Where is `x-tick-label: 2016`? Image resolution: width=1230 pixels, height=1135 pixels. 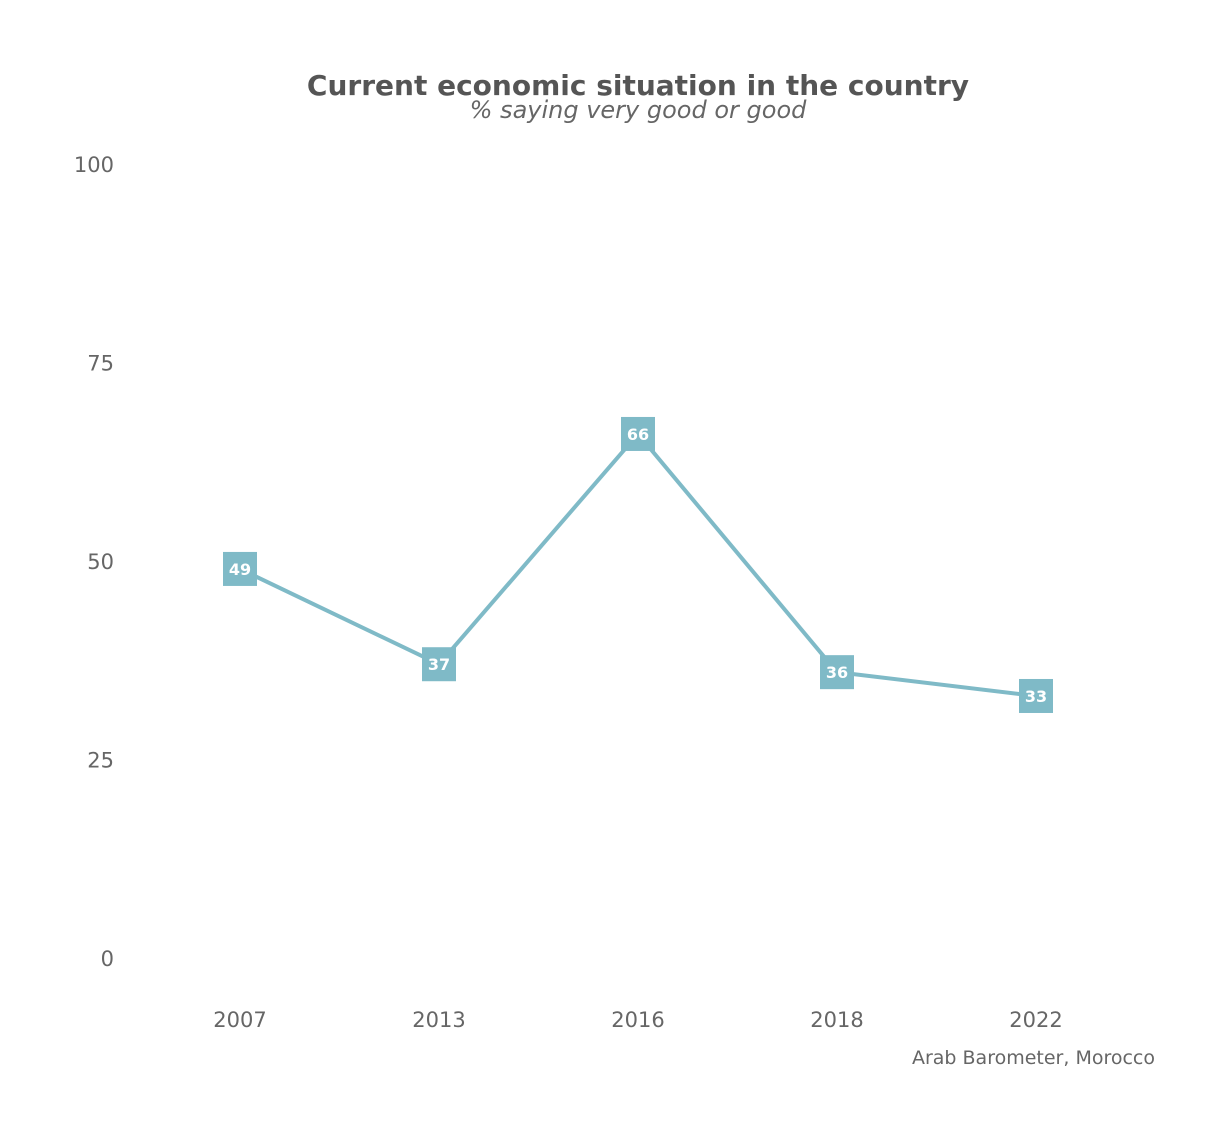
x-tick-label: 2016 is located at coordinates (637, 1020).